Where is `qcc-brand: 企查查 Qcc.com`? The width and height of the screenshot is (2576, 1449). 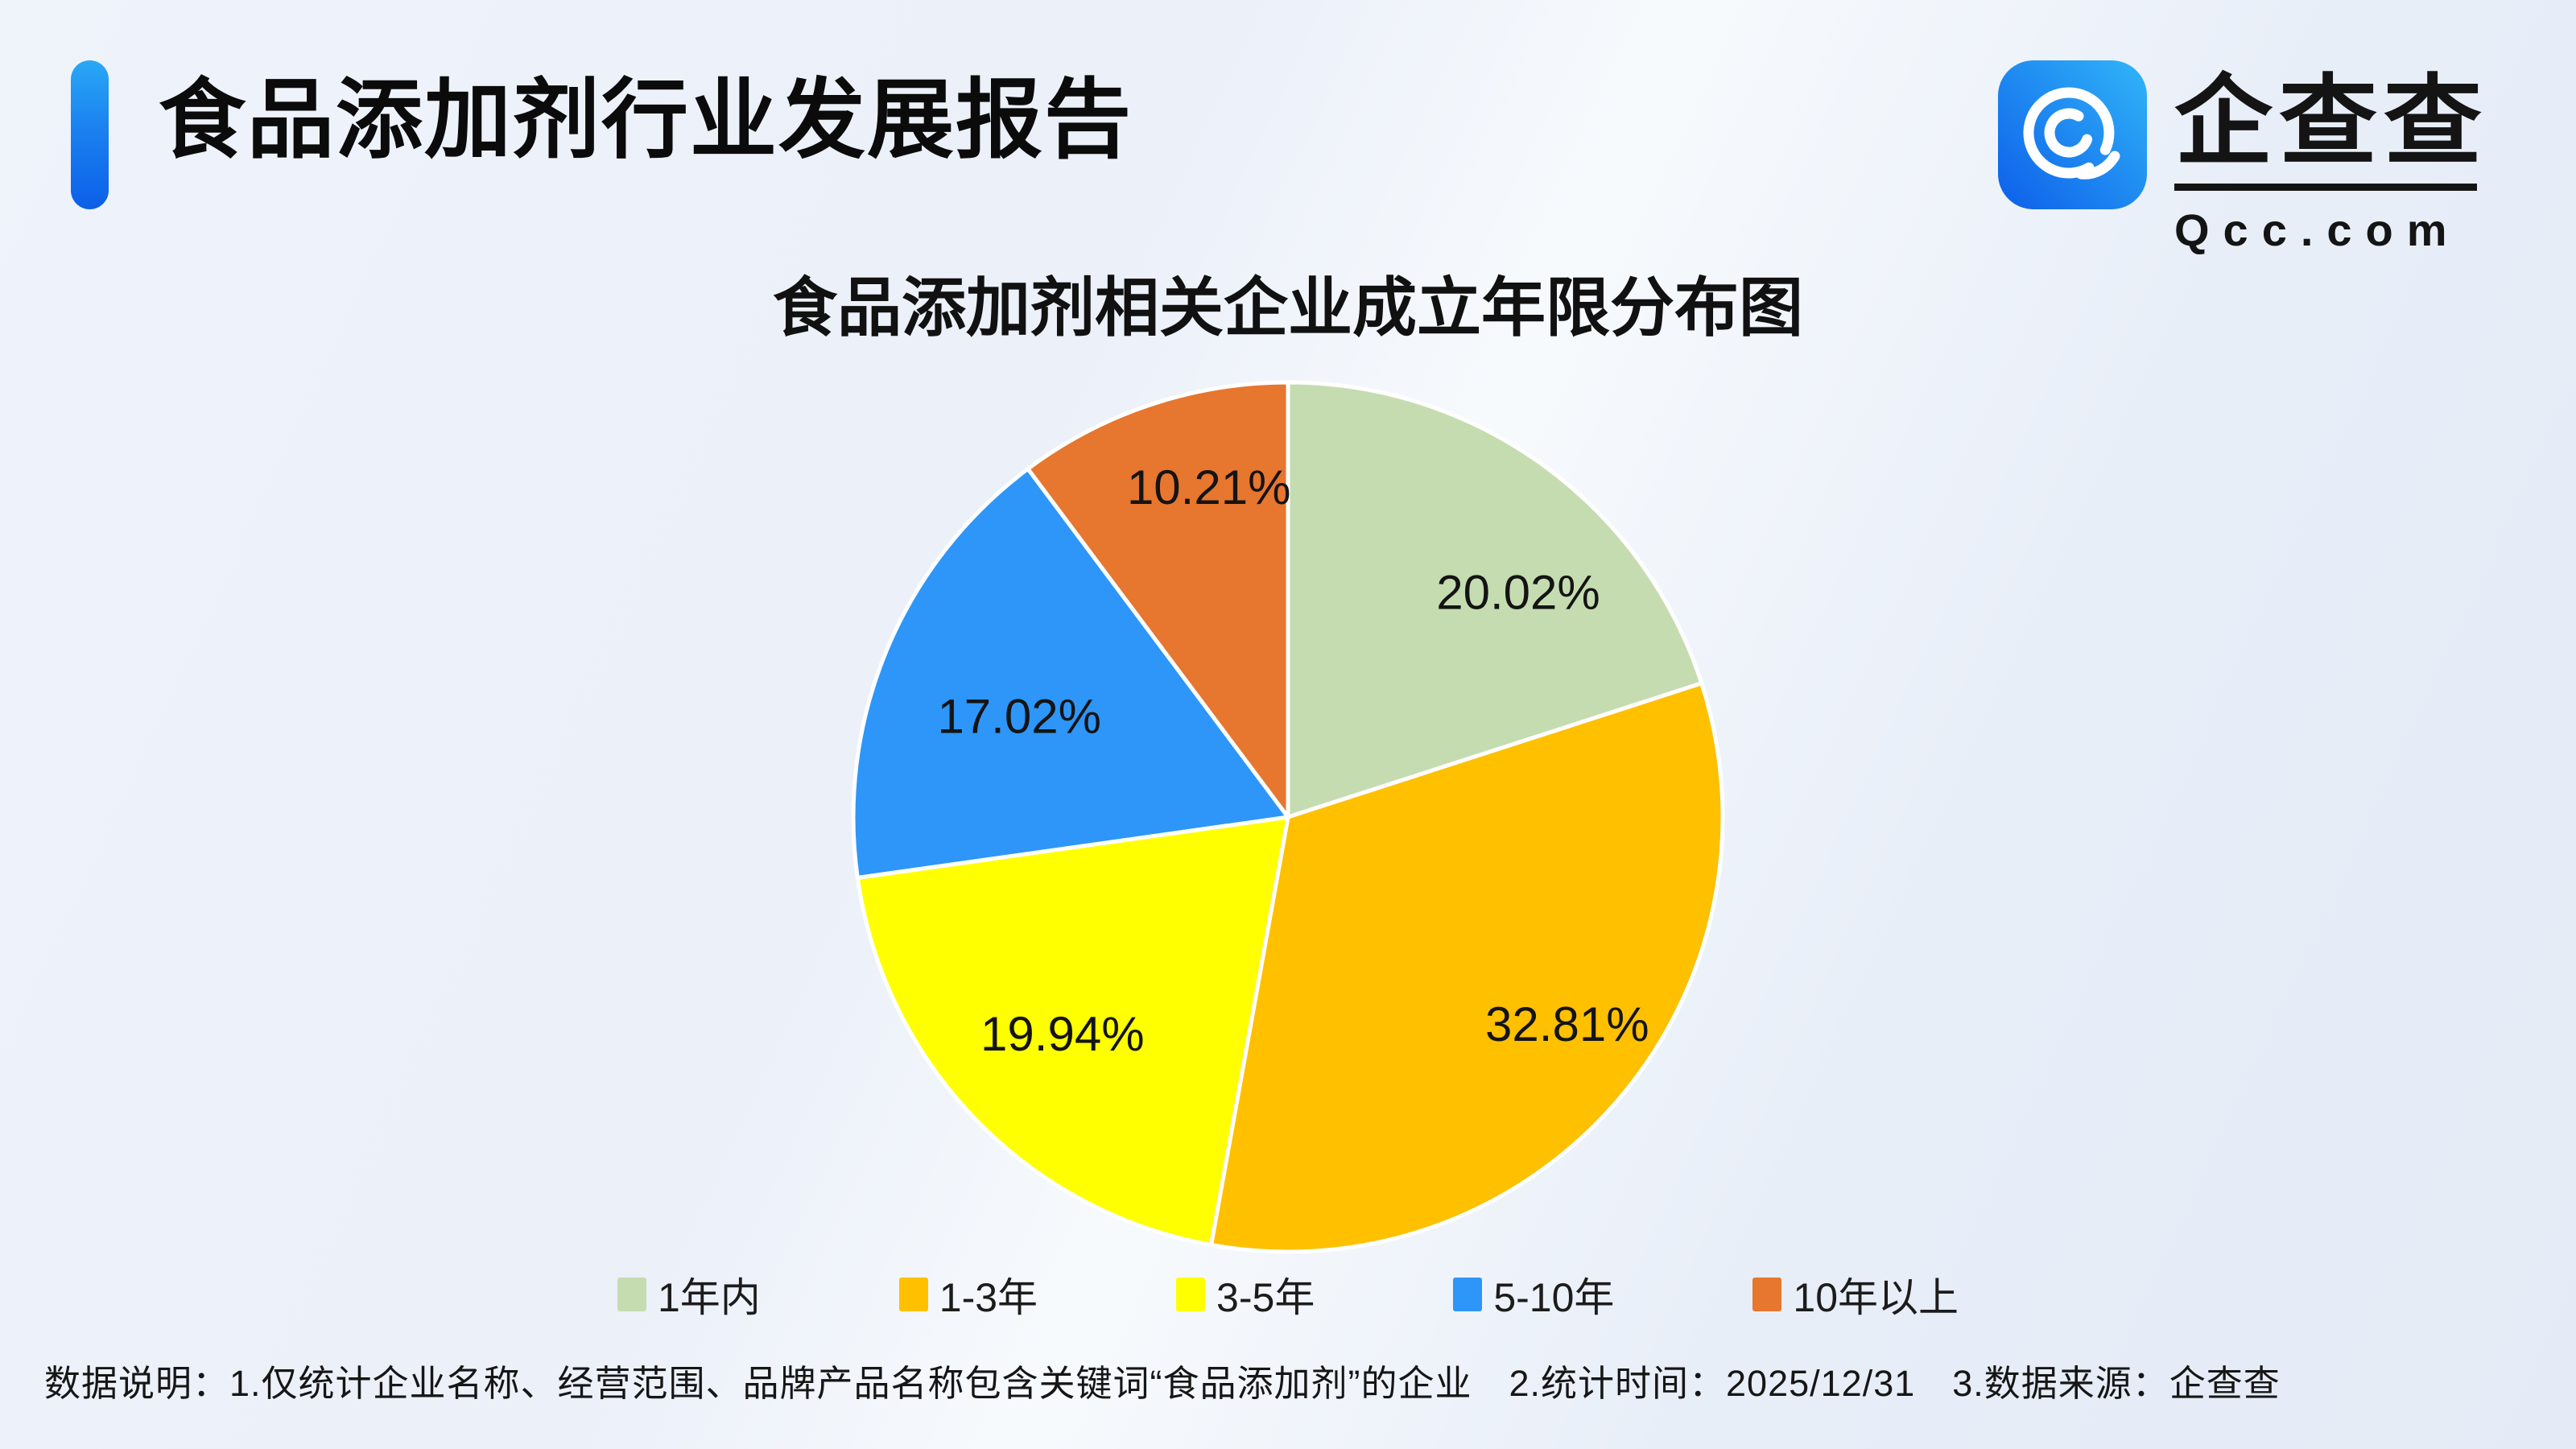 qcc-brand: 企查查 Qcc.com is located at coordinates (2243, 158).